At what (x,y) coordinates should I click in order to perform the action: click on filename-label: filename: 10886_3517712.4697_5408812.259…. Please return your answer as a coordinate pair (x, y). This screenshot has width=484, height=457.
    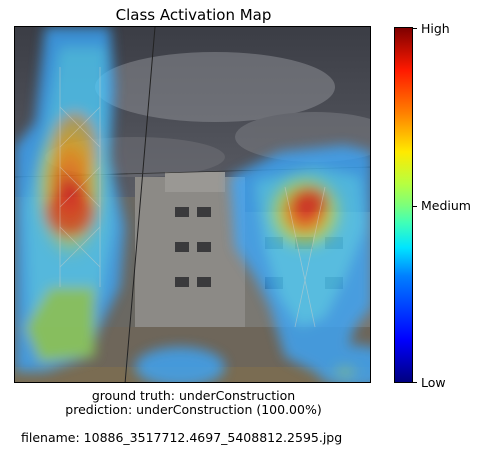
    Looking at the image, I should click on (182, 437).